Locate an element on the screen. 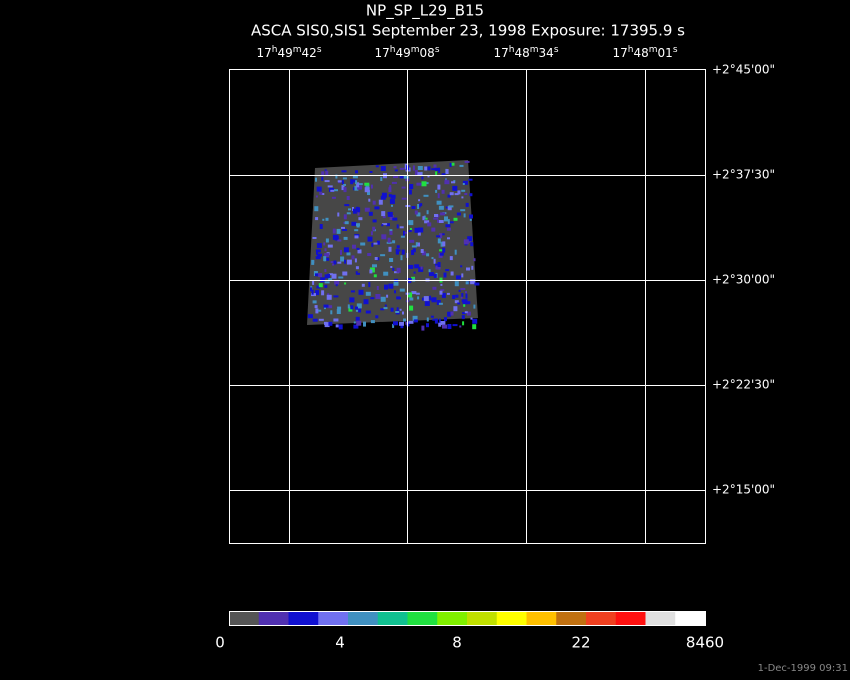 This screenshot has width=850, height=680. ra-unit: h is located at coordinates (275, 50).